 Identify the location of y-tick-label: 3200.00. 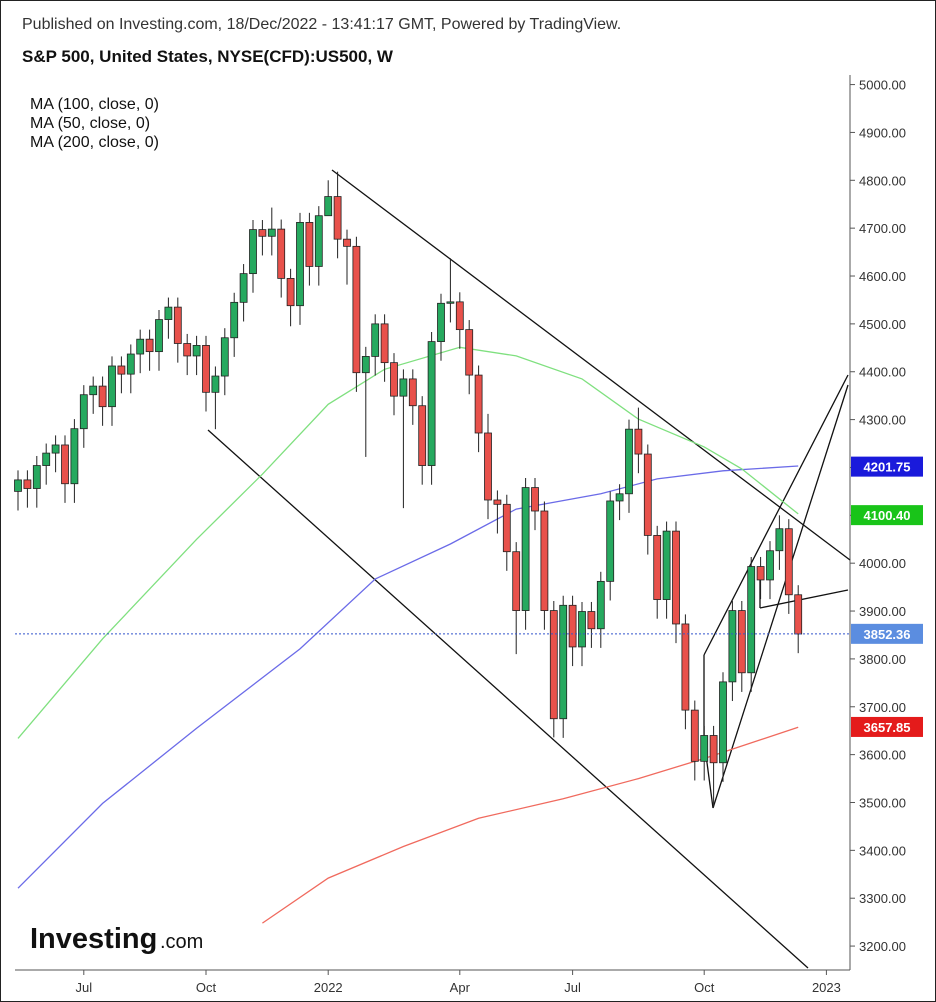
(882, 946).